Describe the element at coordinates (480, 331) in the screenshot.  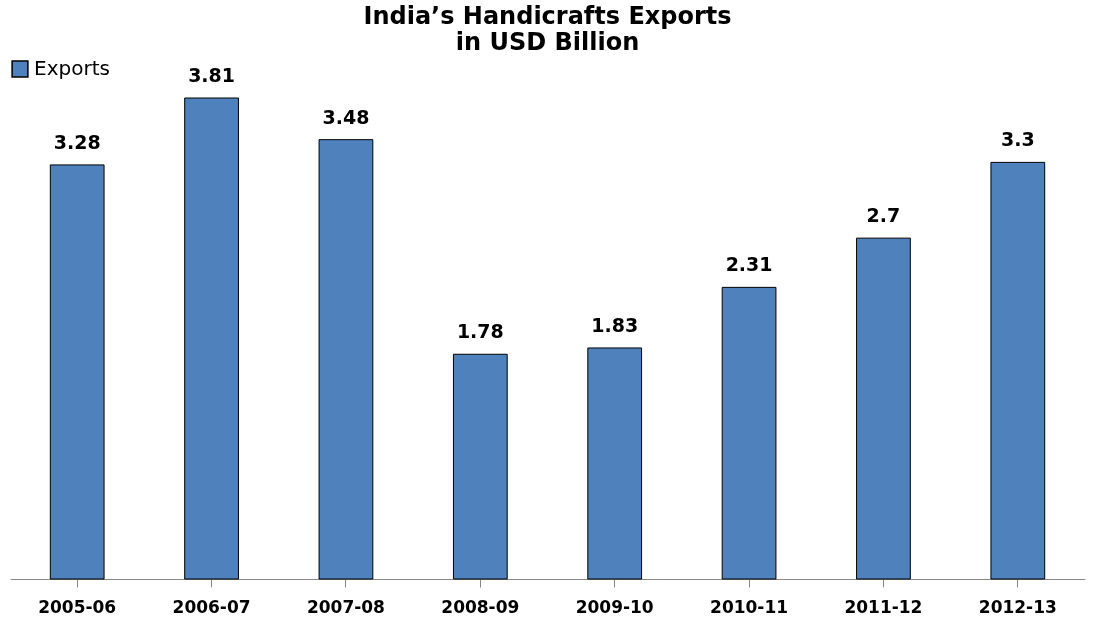
I see `data-label: 1.78` at that location.